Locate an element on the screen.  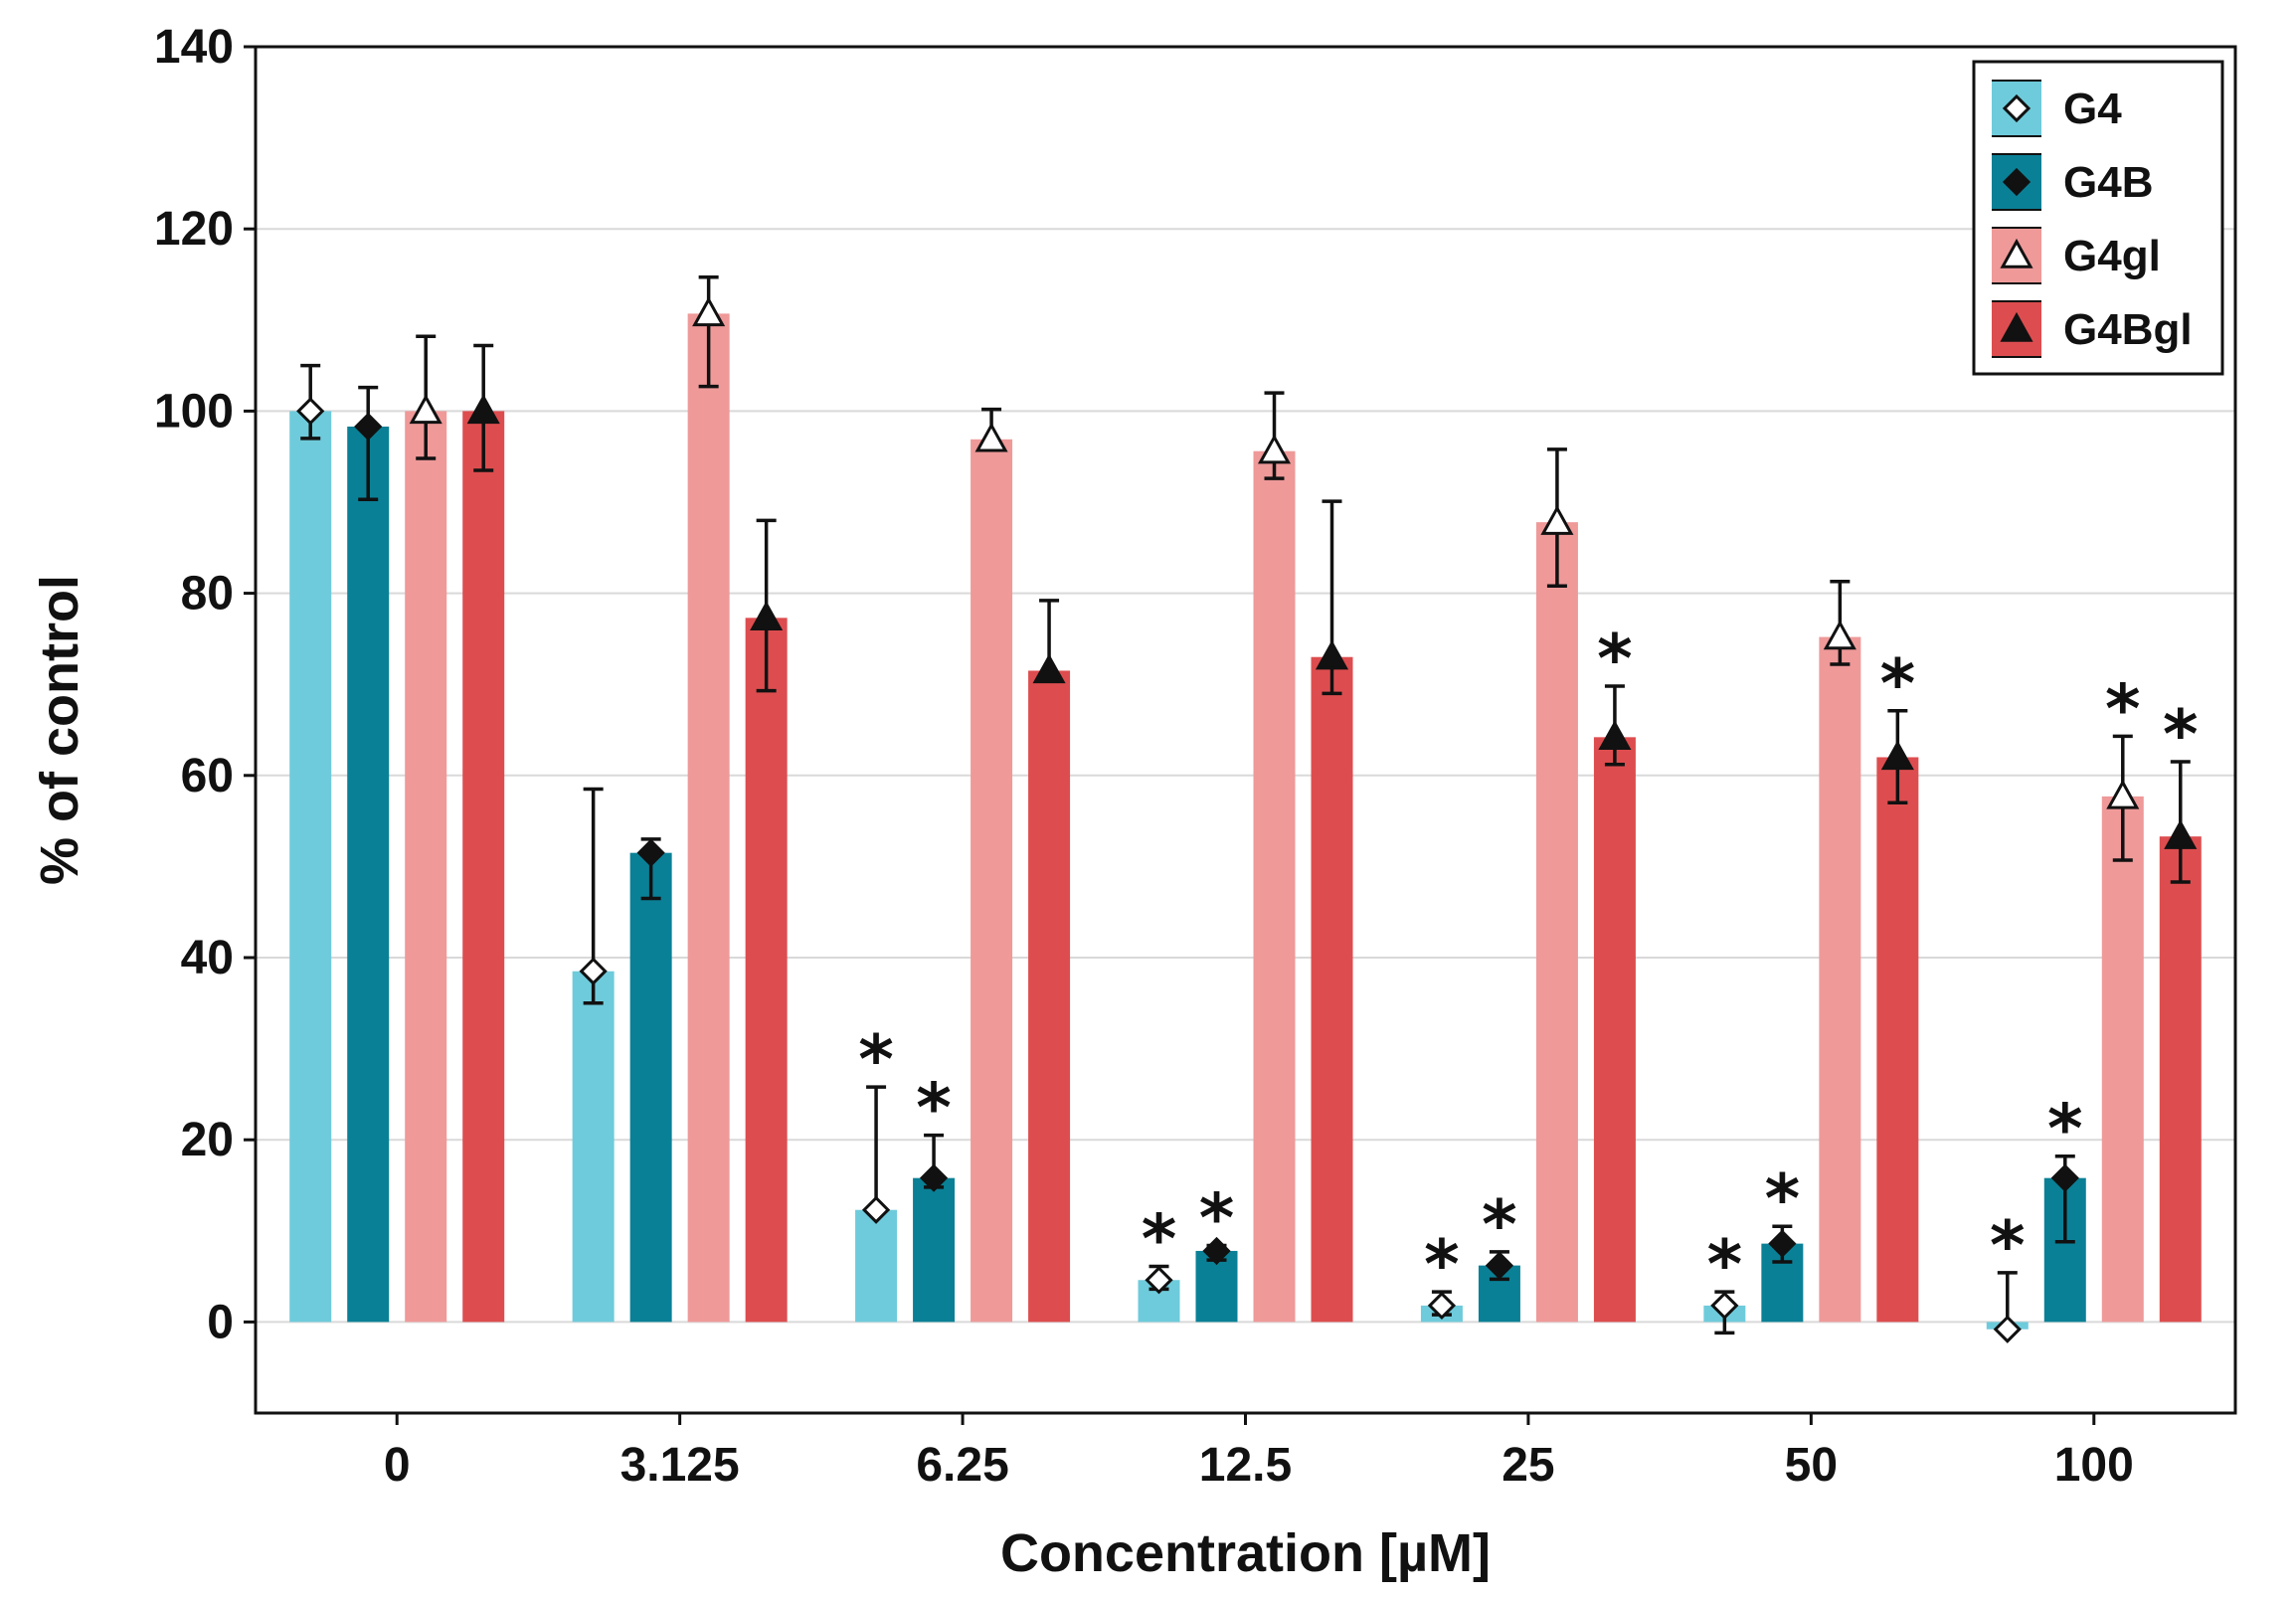
bar-G4Bgl-12.5 is located at coordinates (1332, 989).